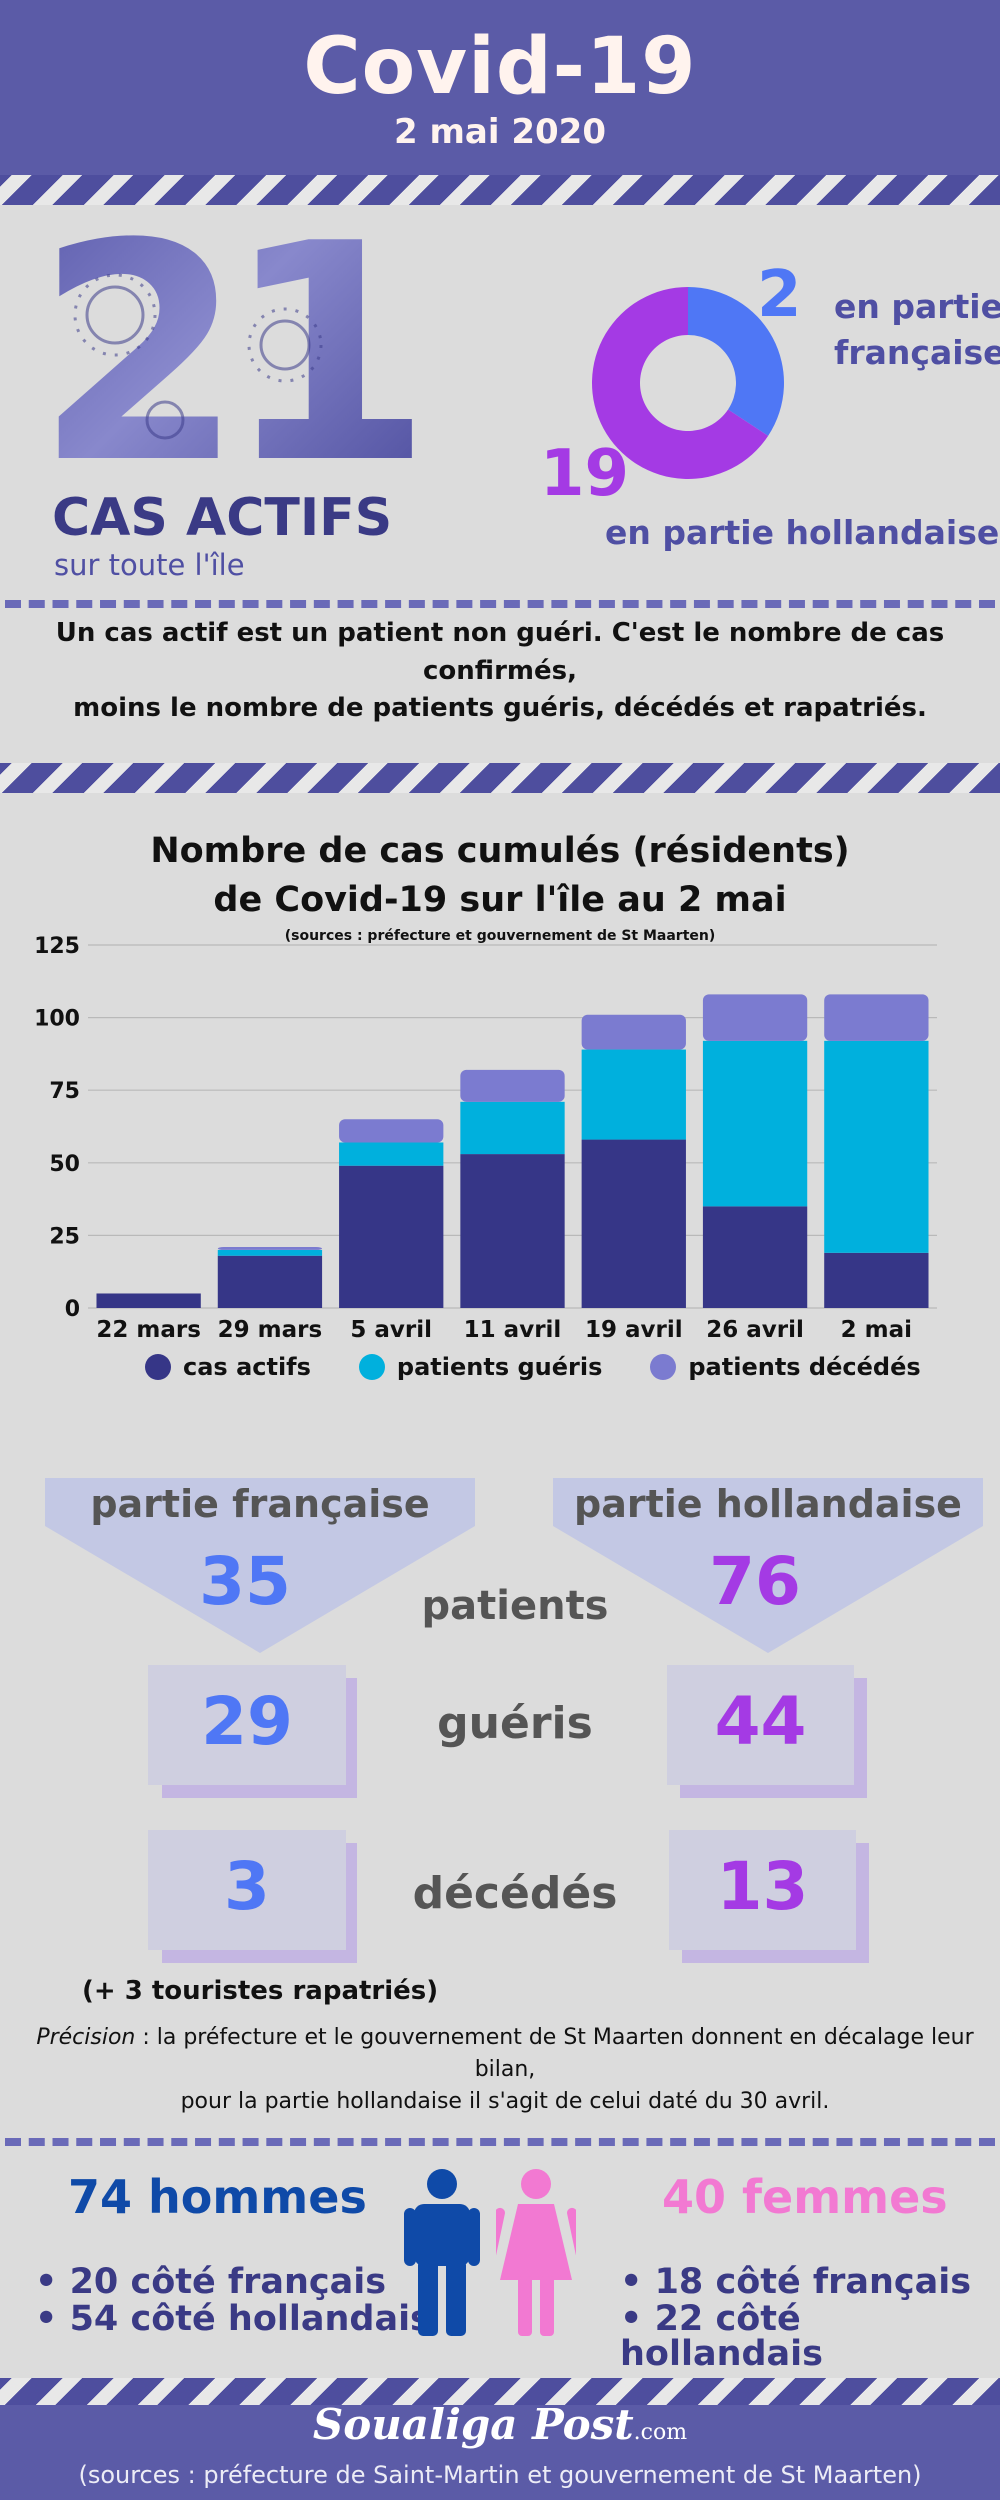 The image size is (1000, 2500). I want to click on patients-label: patients, so click(515, 1606).